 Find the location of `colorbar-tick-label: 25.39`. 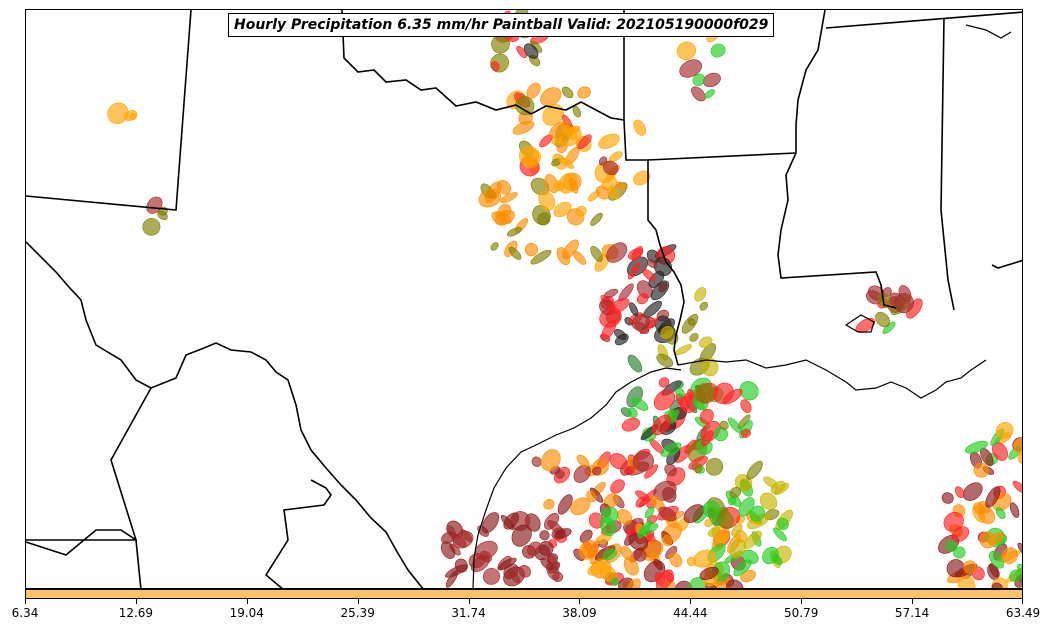

colorbar-tick-label: 25.39 is located at coordinates (357, 613).